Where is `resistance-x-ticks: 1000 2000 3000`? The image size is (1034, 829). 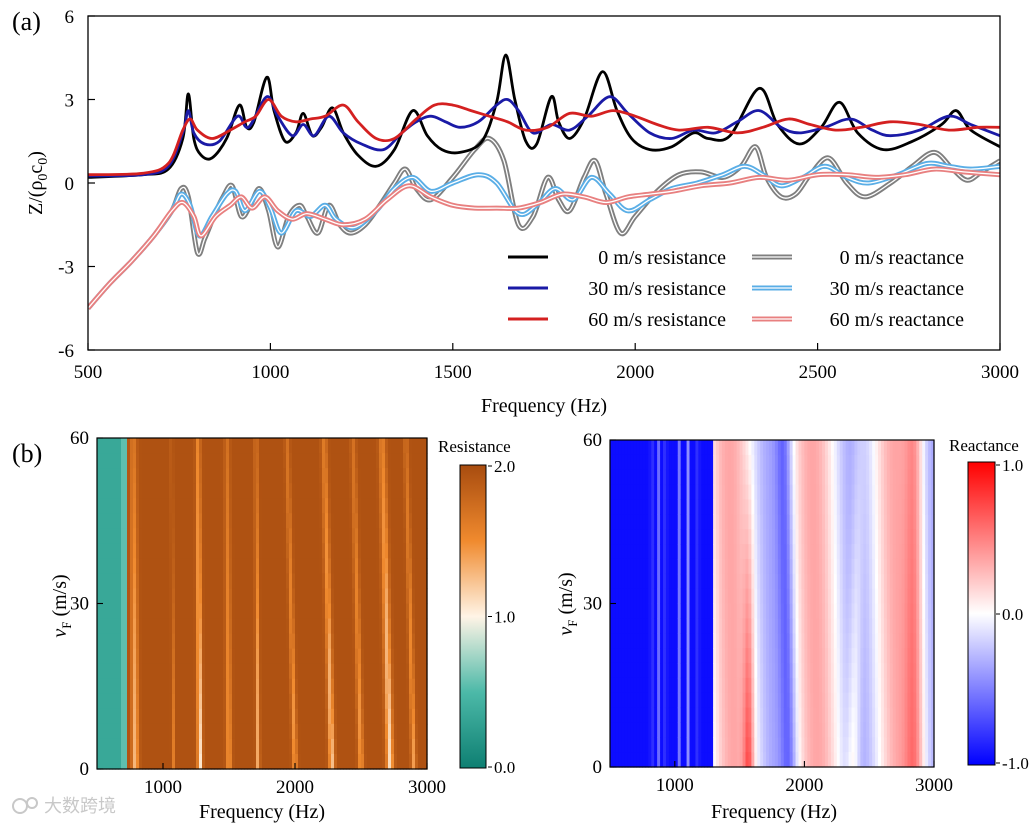
resistance-x-ticks: 1000 2000 3000 is located at coordinates (295, 780).